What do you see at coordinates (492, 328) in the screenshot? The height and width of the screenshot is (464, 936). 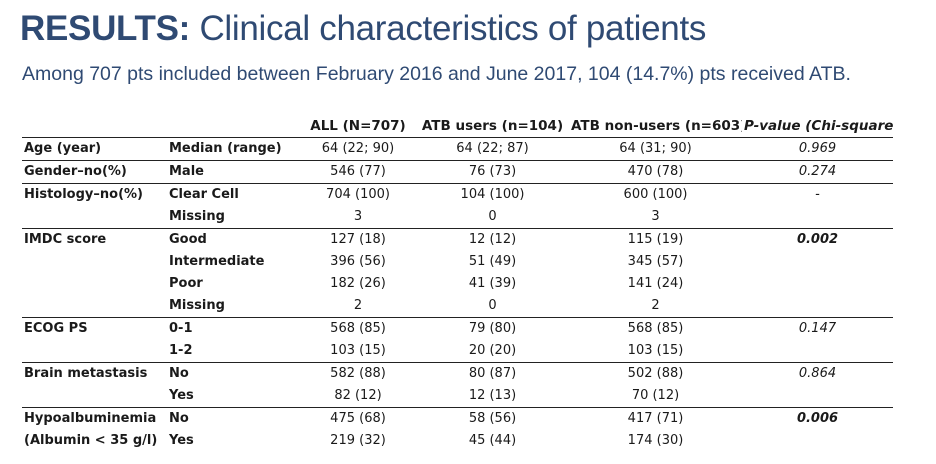 I see `users-value: 79 (80)` at bounding box center [492, 328].